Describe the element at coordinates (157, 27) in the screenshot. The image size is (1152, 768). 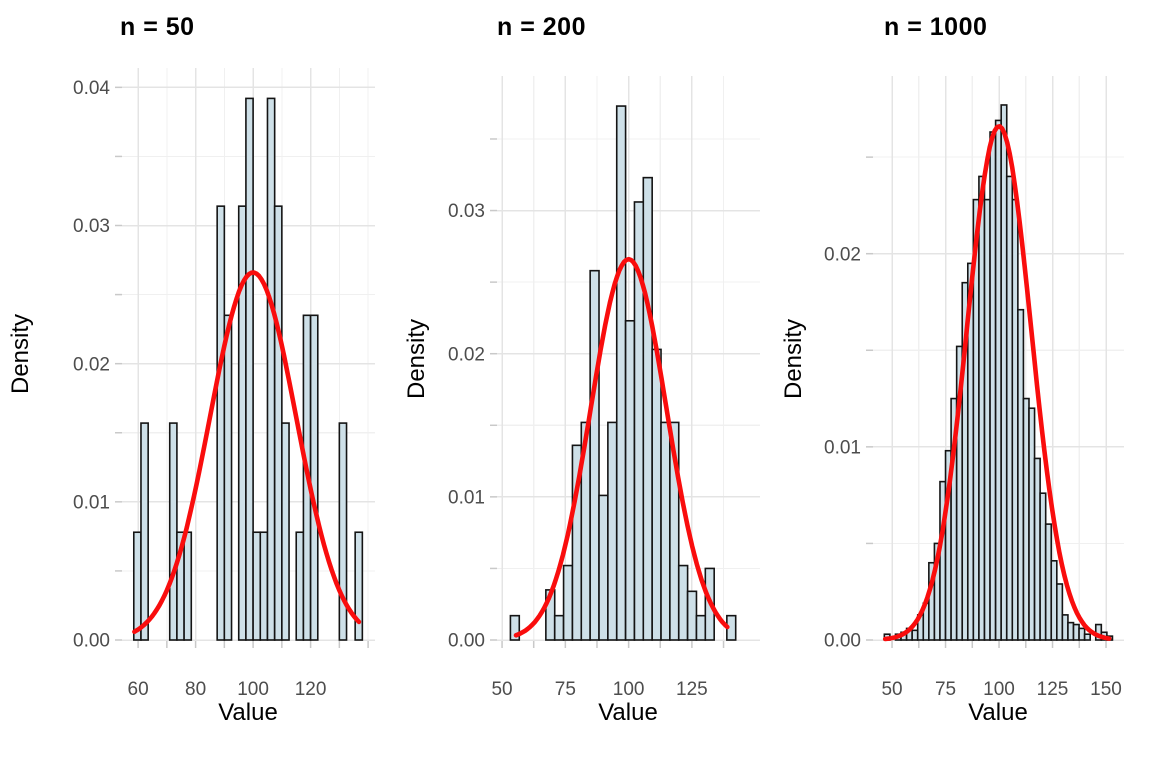
I see `panel-title-n50: n = 50` at that location.